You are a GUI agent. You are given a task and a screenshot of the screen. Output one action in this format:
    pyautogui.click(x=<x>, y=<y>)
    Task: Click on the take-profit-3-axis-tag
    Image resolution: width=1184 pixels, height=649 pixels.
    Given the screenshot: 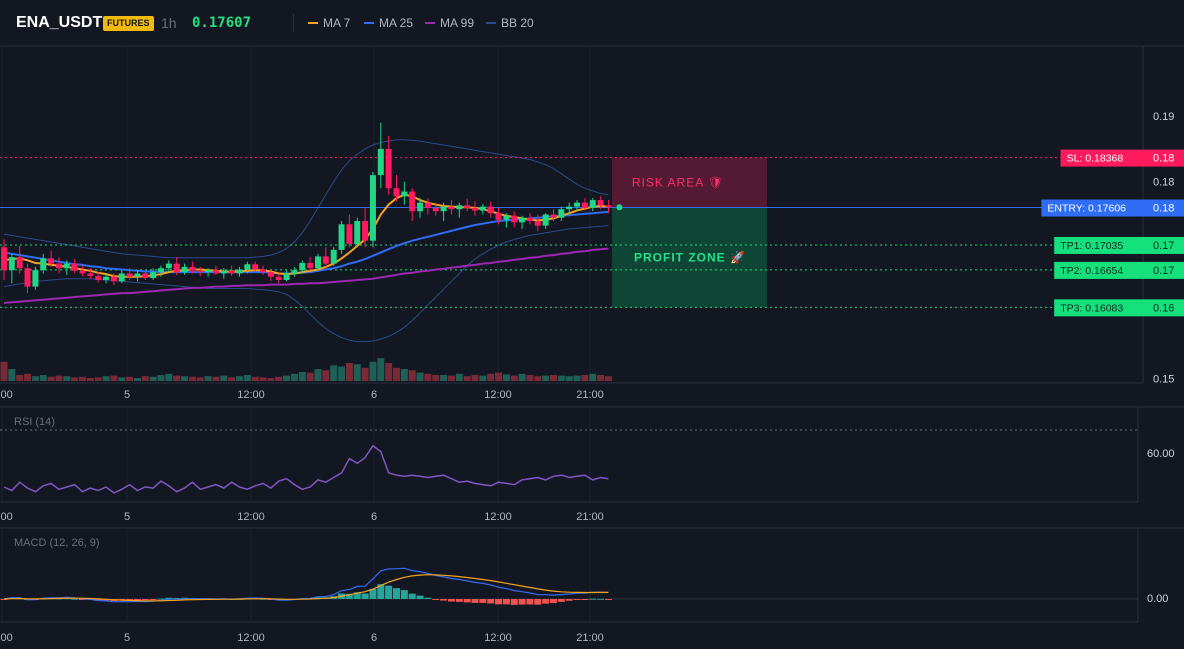 What is the action you would take?
    pyautogui.click(x=1163, y=308)
    